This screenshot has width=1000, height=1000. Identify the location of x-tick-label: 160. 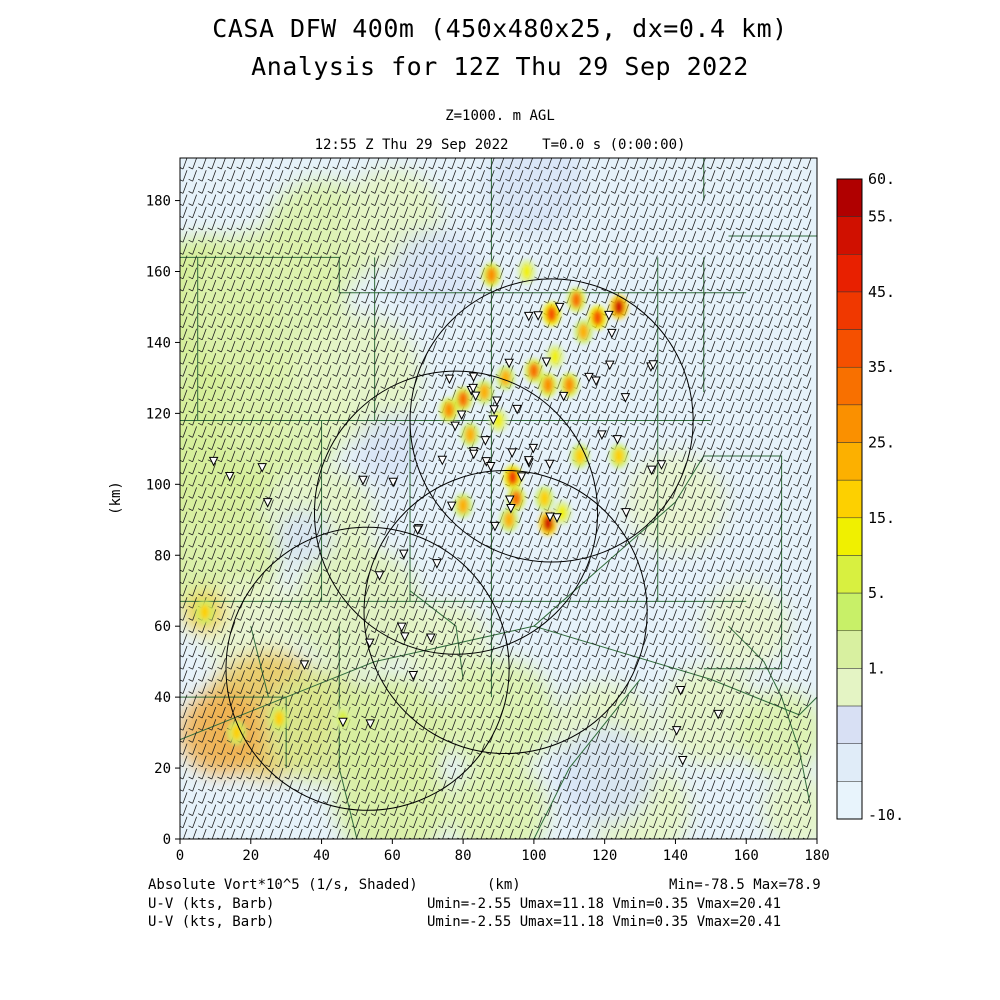
(746, 856).